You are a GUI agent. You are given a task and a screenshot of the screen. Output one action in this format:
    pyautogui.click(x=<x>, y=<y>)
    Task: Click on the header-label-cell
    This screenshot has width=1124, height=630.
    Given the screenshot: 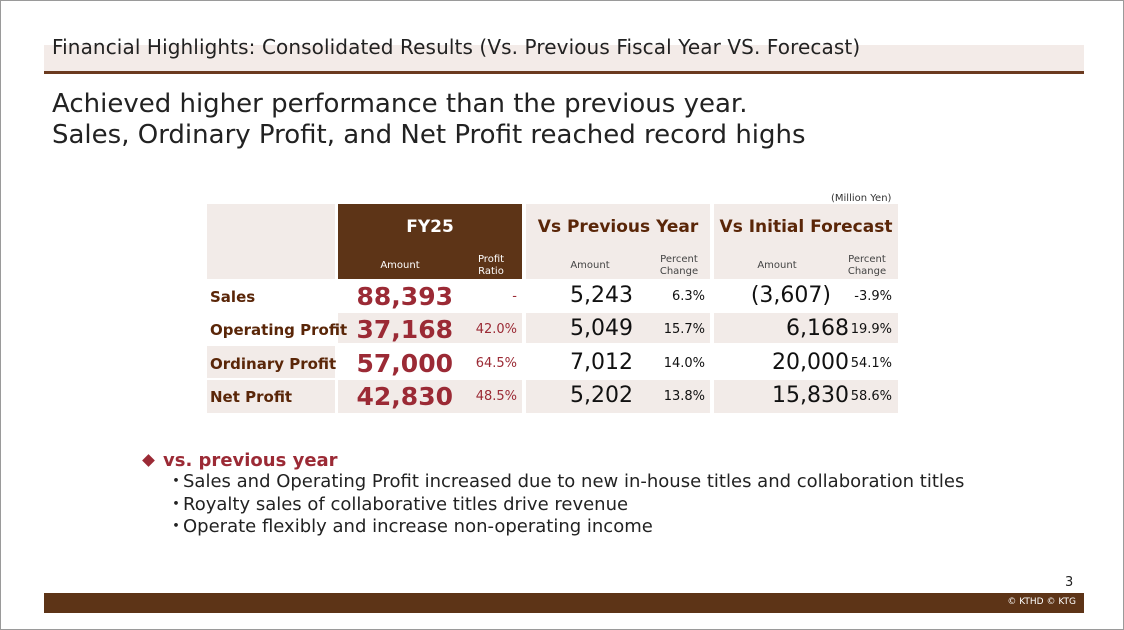 What is the action you would take?
    pyautogui.click(x=271, y=241)
    